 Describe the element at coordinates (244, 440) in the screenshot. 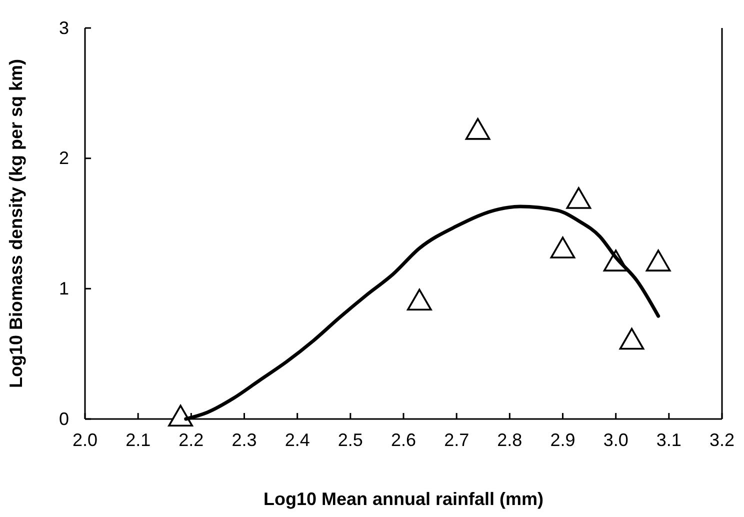

I see `x-tick-label: 2.3` at that location.